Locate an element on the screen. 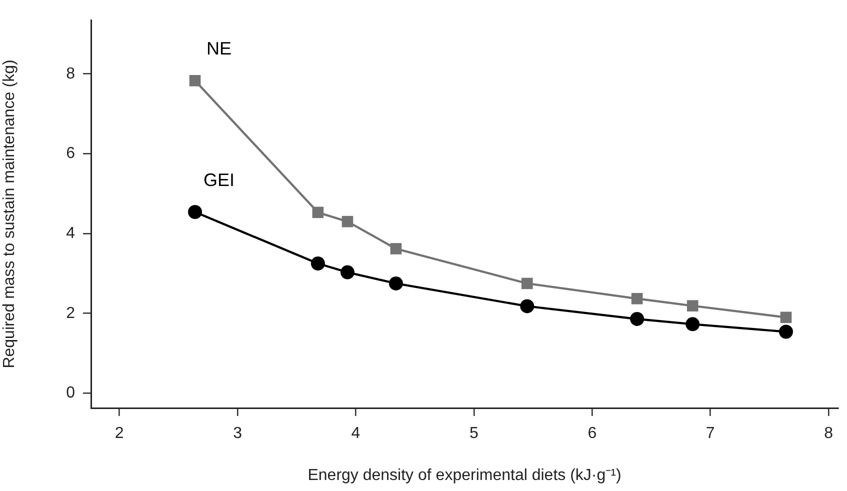  series-label: NE is located at coordinates (219, 48).